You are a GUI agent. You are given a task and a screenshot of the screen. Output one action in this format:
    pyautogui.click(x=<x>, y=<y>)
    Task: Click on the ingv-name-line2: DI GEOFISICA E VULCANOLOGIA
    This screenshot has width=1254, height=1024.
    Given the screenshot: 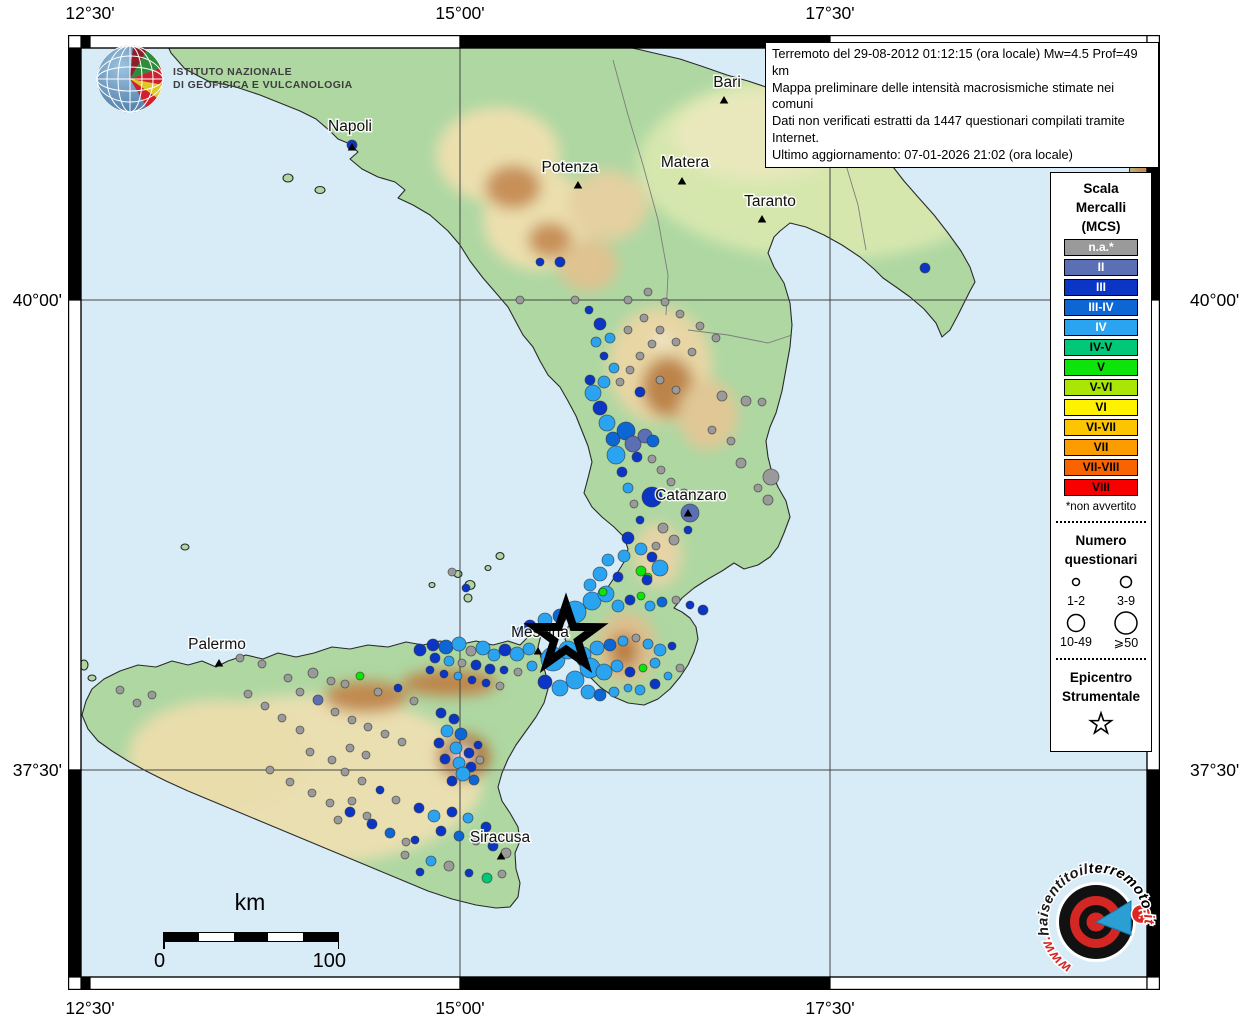 What is the action you would take?
    pyautogui.click(x=263, y=85)
    